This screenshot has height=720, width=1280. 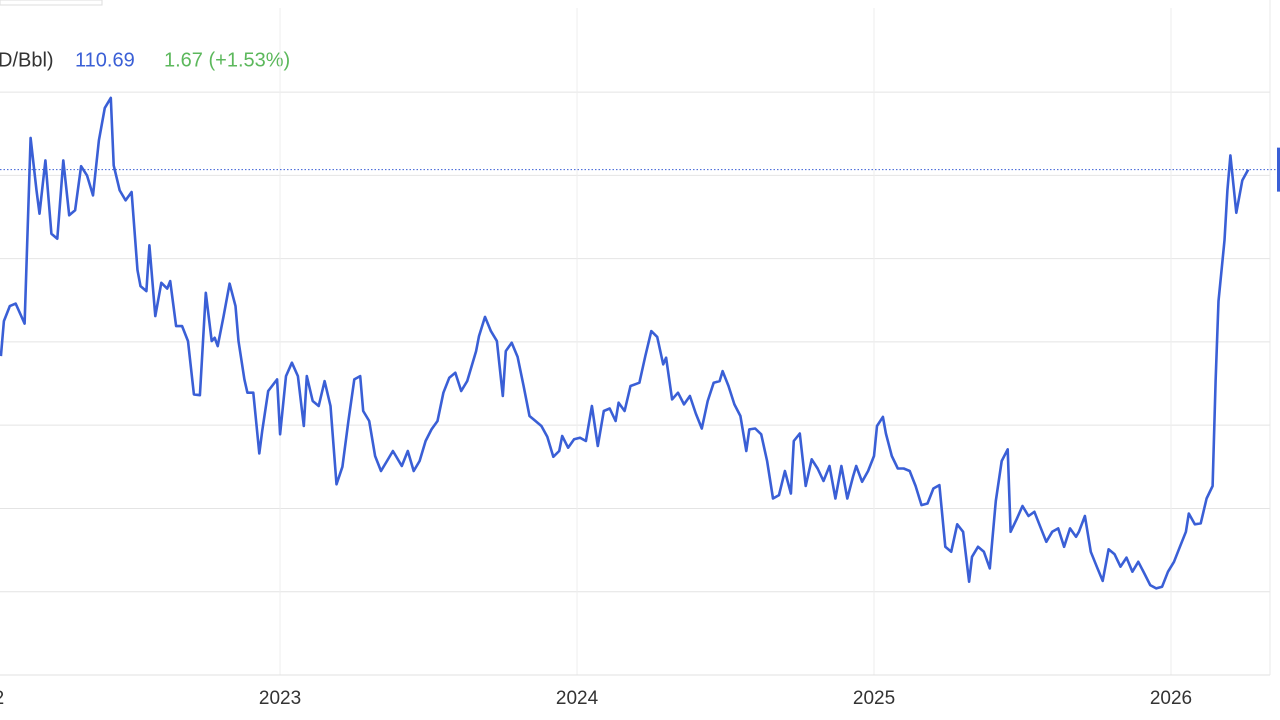 What do you see at coordinates (1278, 169) in the screenshot?
I see `last-value-tag` at bounding box center [1278, 169].